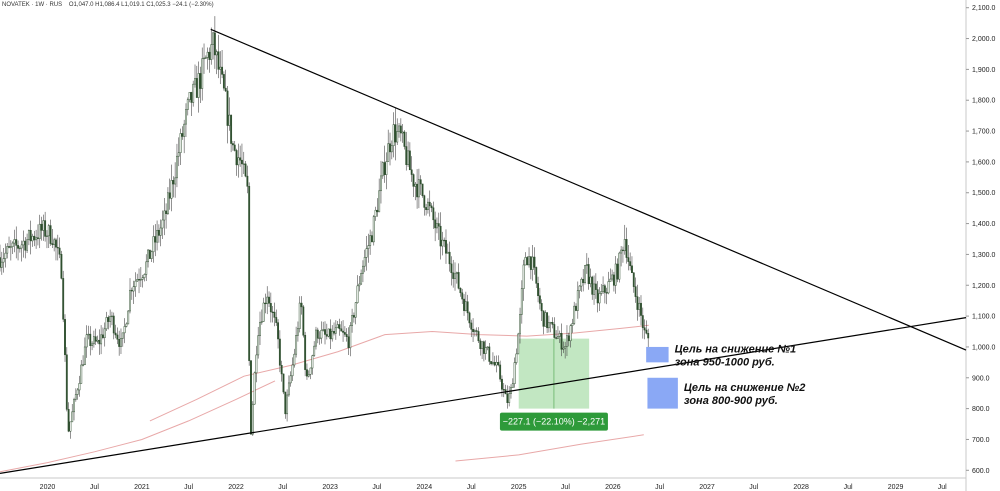 This screenshot has height=491, width=1000. What do you see at coordinates (735, 350) in the screenshot?
I see `target-zone-1-label: Цель на снижение №1` at bounding box center [735, 350].